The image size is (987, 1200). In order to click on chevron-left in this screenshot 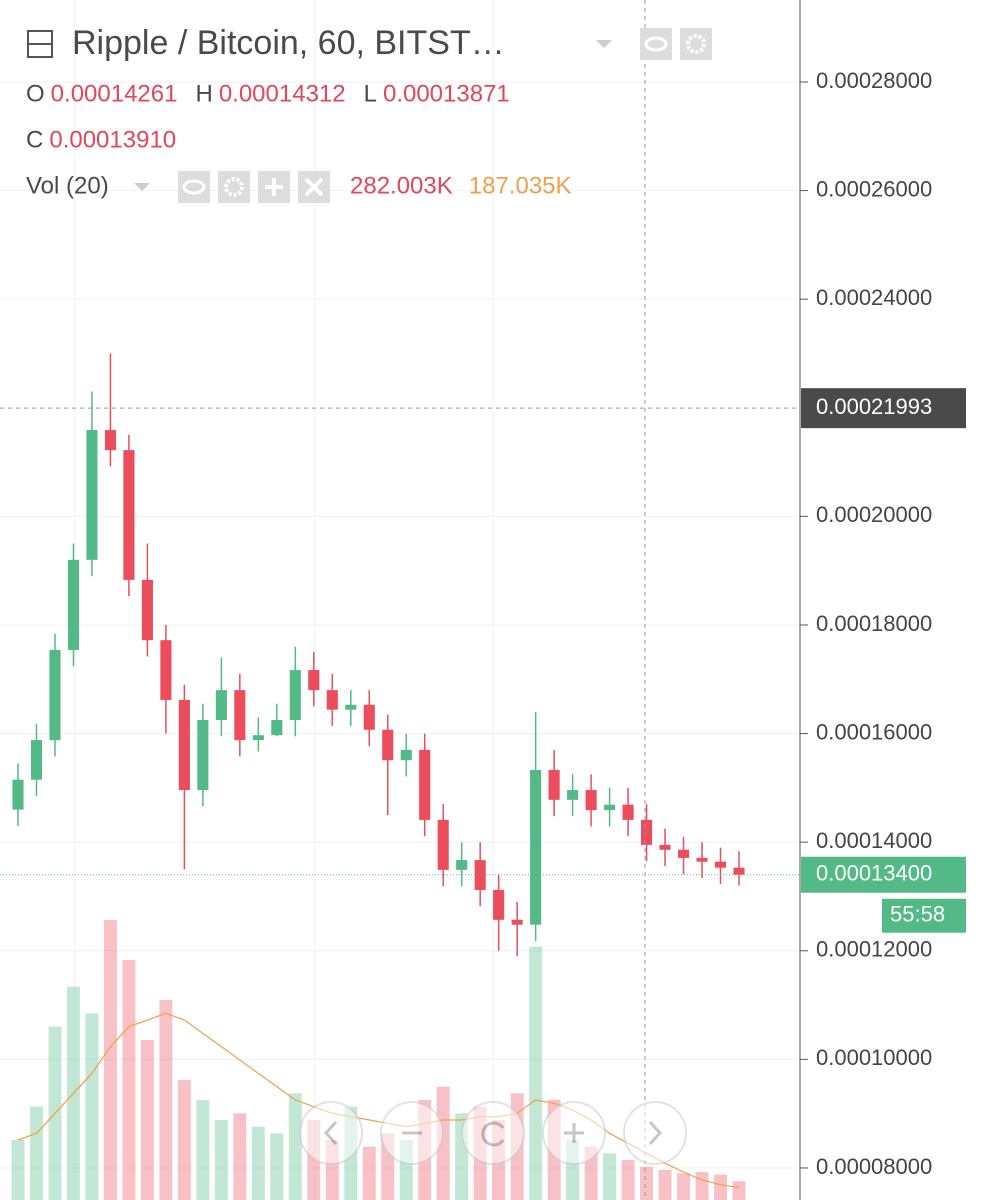, I will do `click(330, 1133)`.